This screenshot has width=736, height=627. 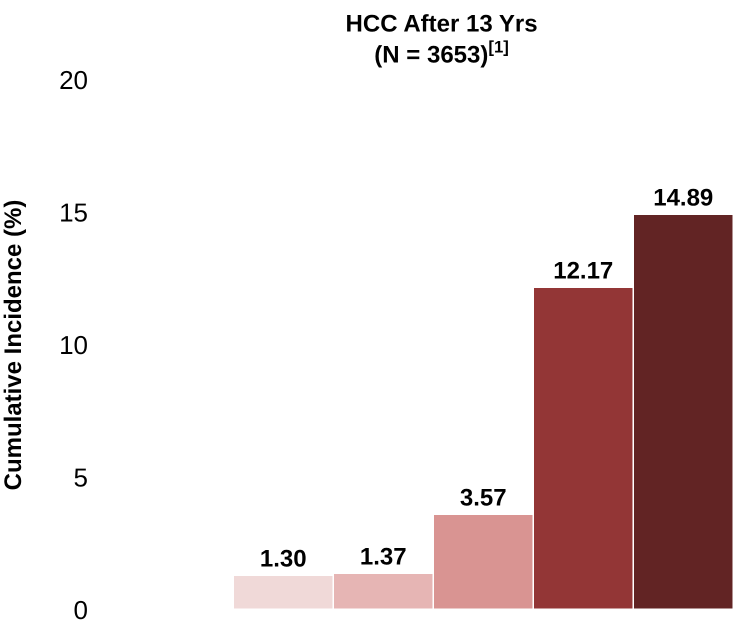 I want to click on y-tick-label: 15, so click(x=73, y=213).